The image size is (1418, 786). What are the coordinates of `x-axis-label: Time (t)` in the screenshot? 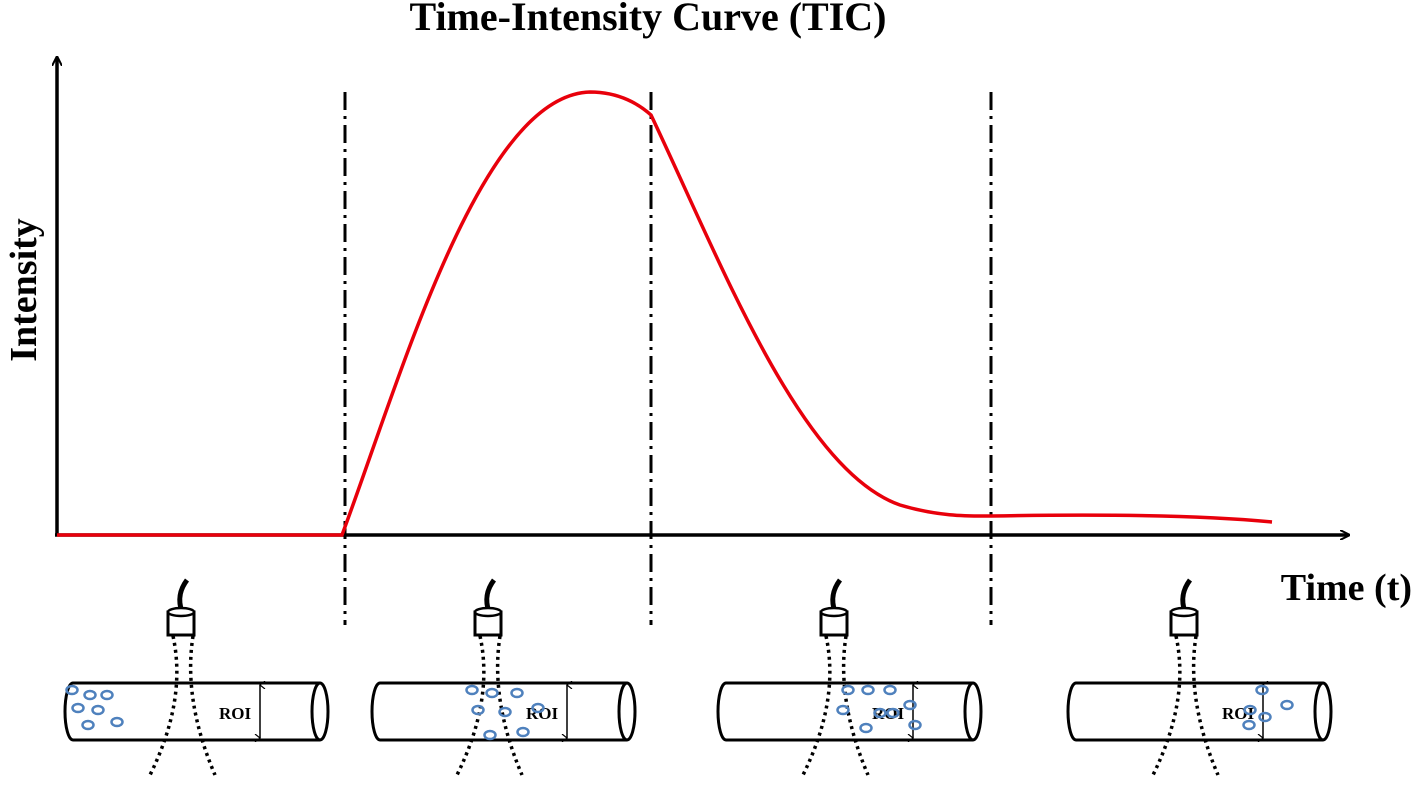 It's located at (1346, 588).